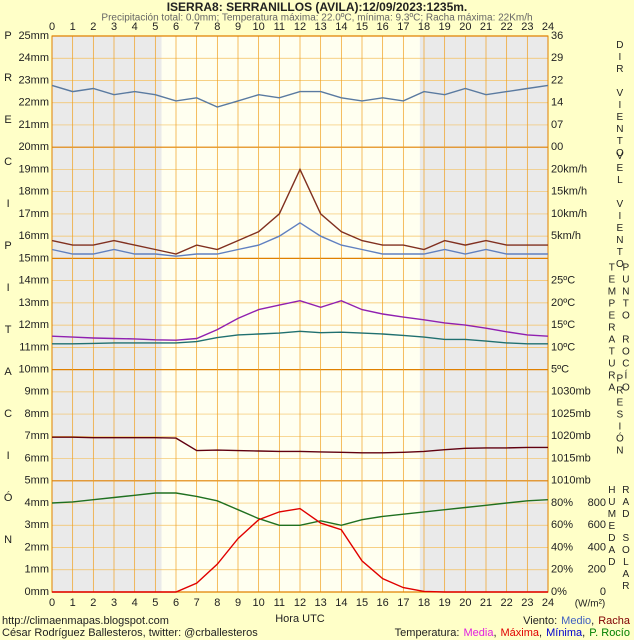 Image resolution: width=634 pixels, height=640 pixels. I want to click on legend-item: Mínima, so click(564, 633).